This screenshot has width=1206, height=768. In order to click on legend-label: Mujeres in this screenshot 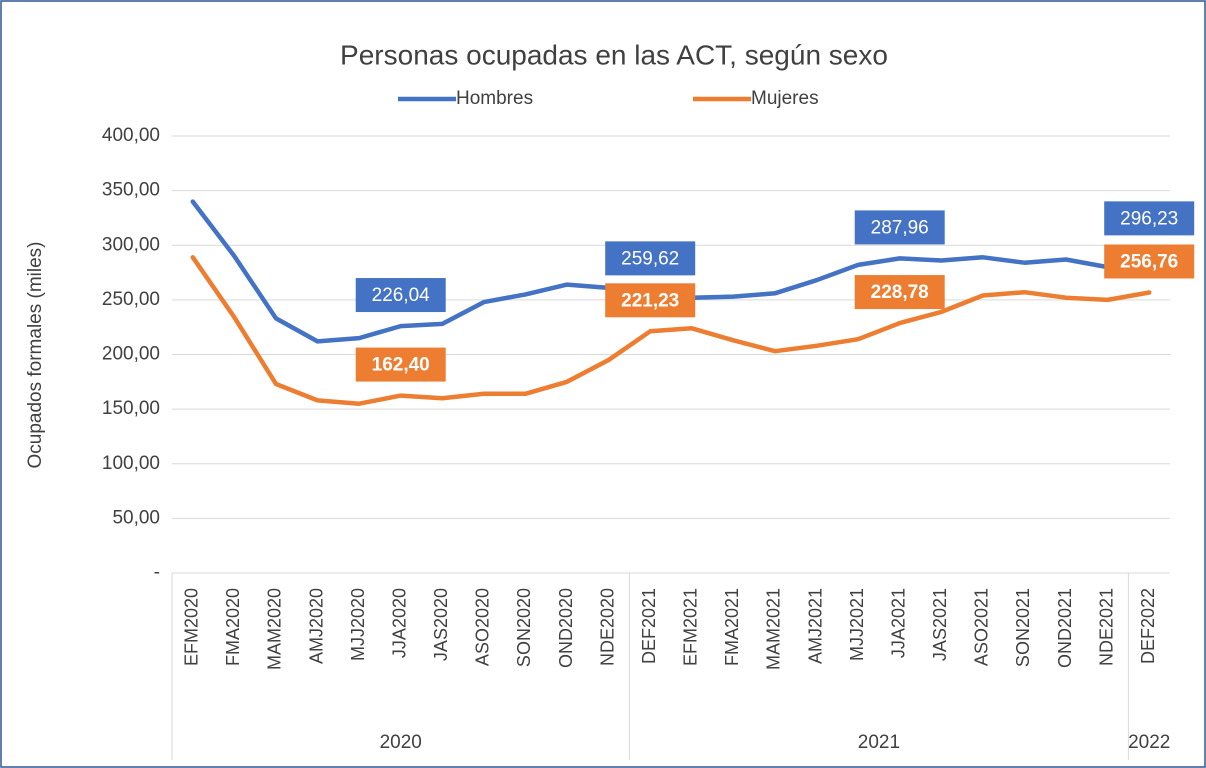, I will do `click(785, 98)`.